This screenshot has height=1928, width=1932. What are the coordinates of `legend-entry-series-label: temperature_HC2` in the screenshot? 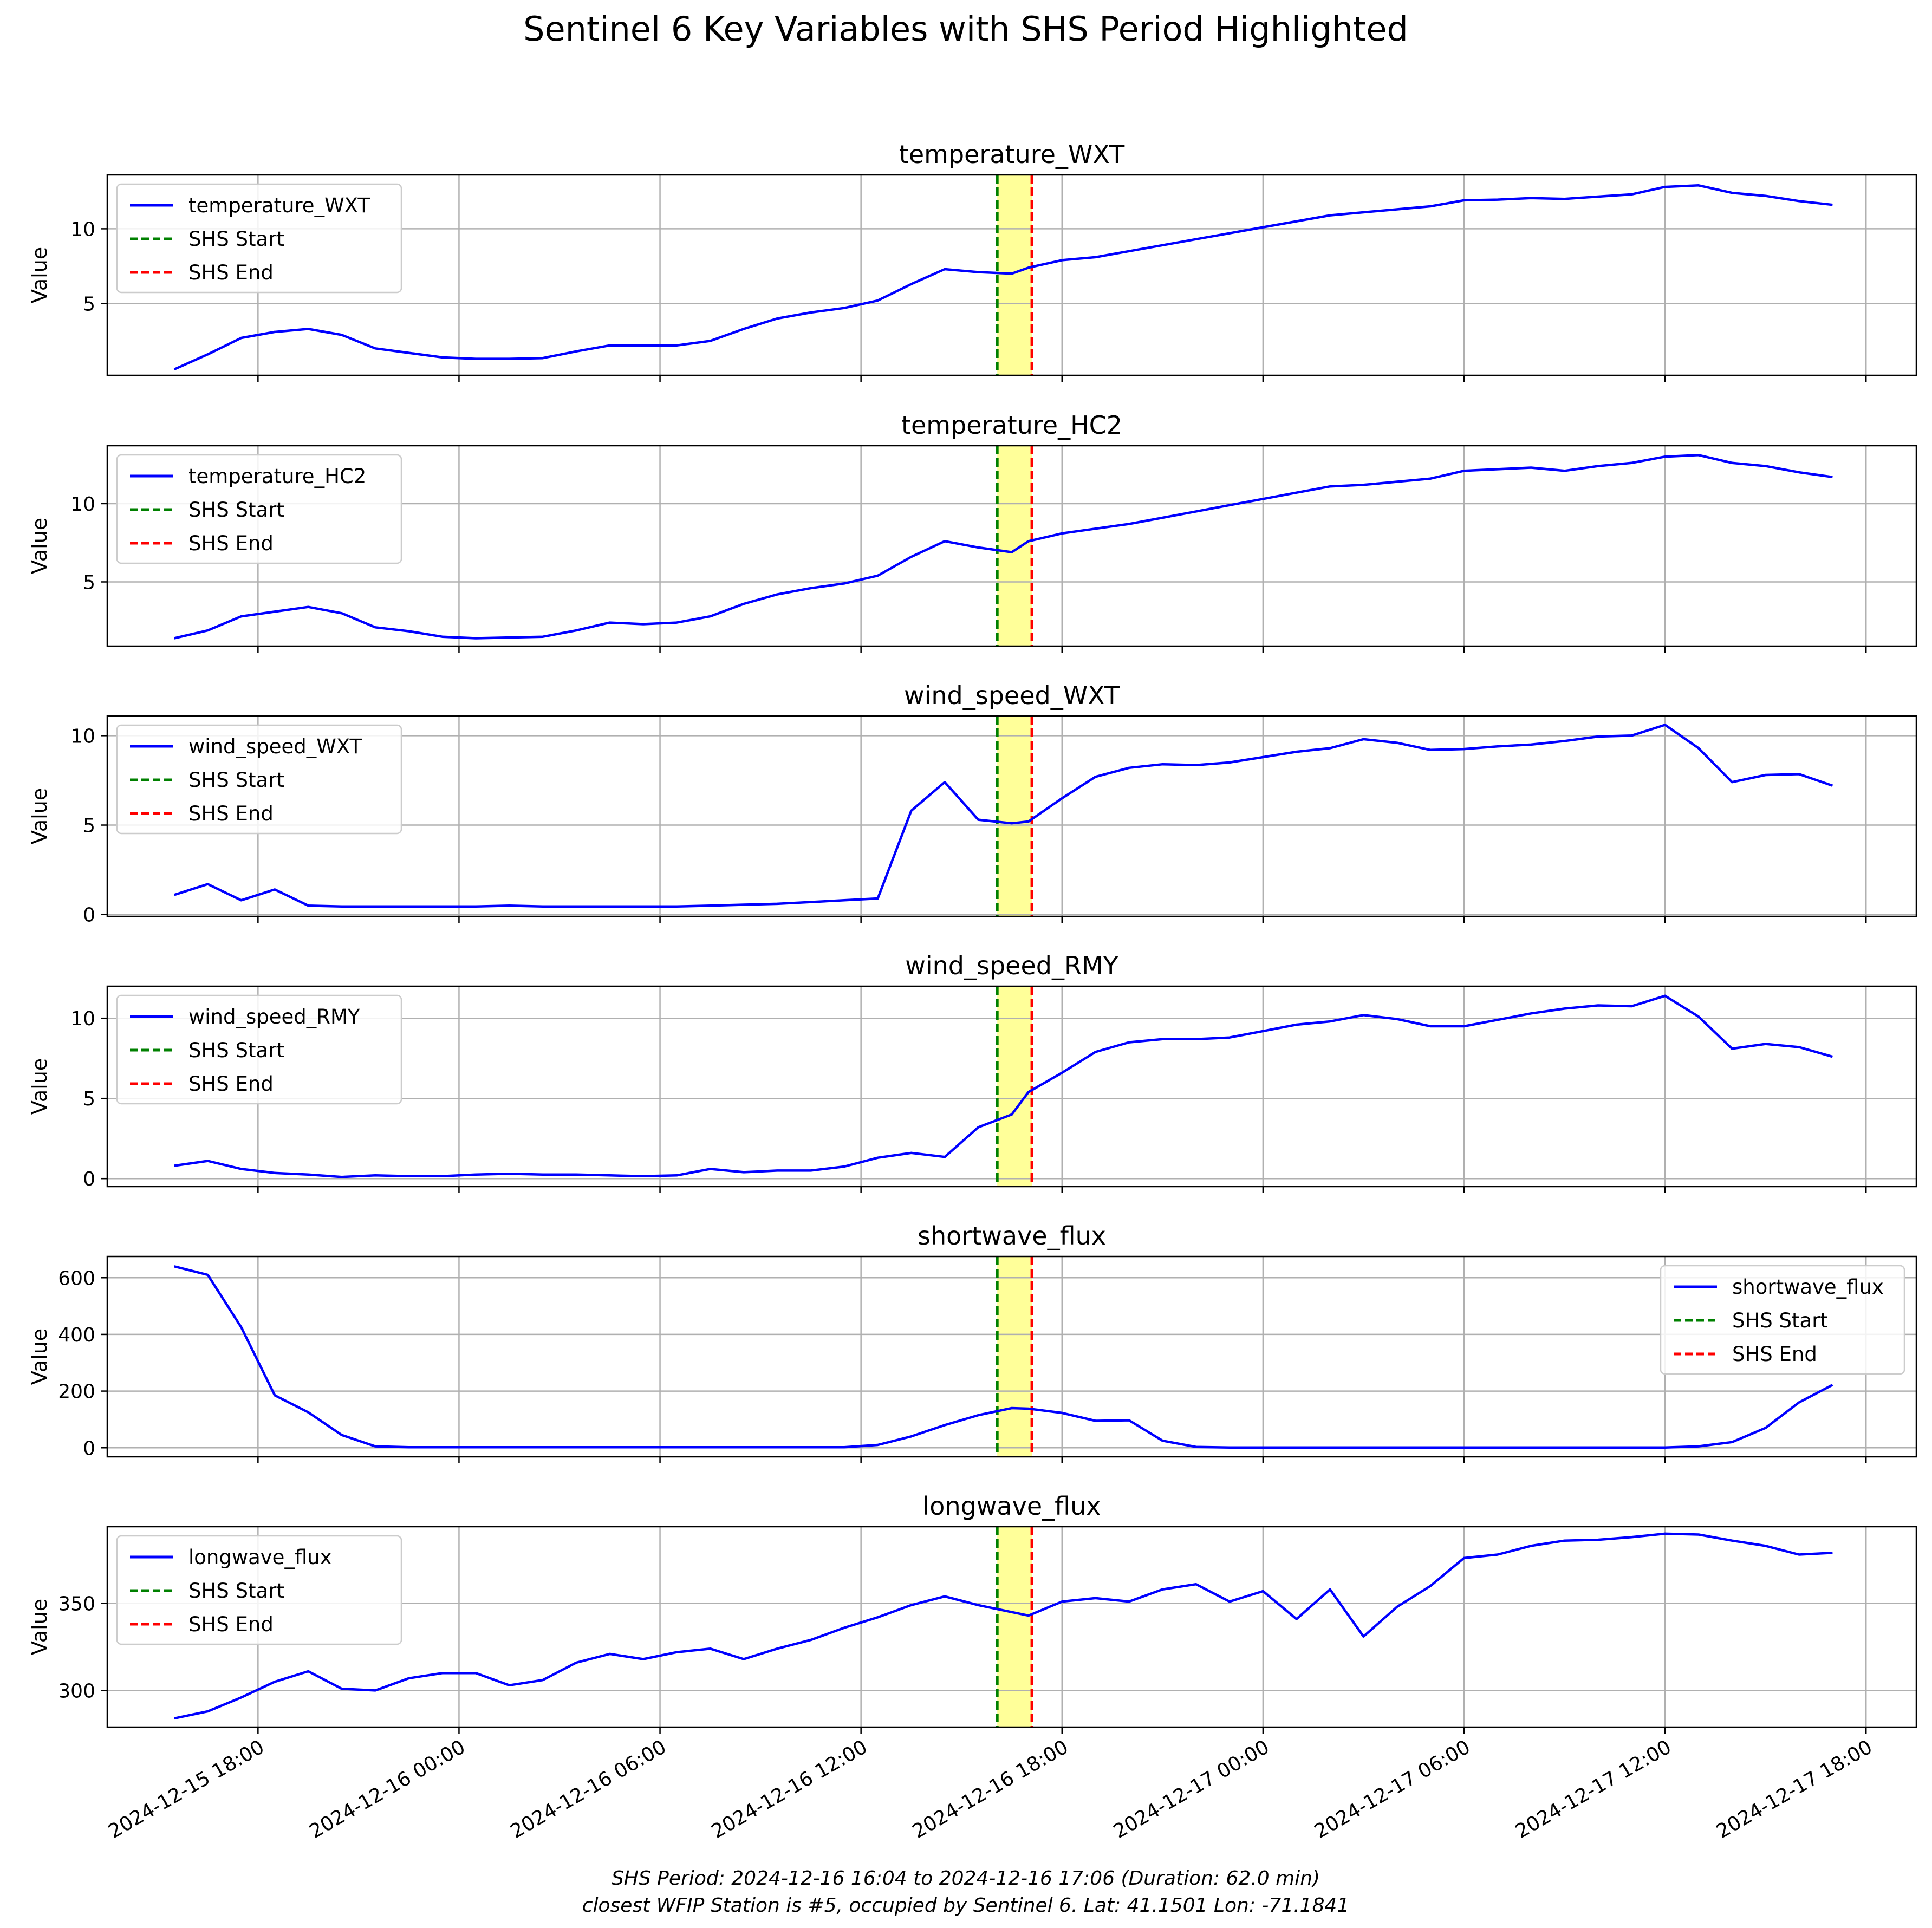 It's located at (277, 476).